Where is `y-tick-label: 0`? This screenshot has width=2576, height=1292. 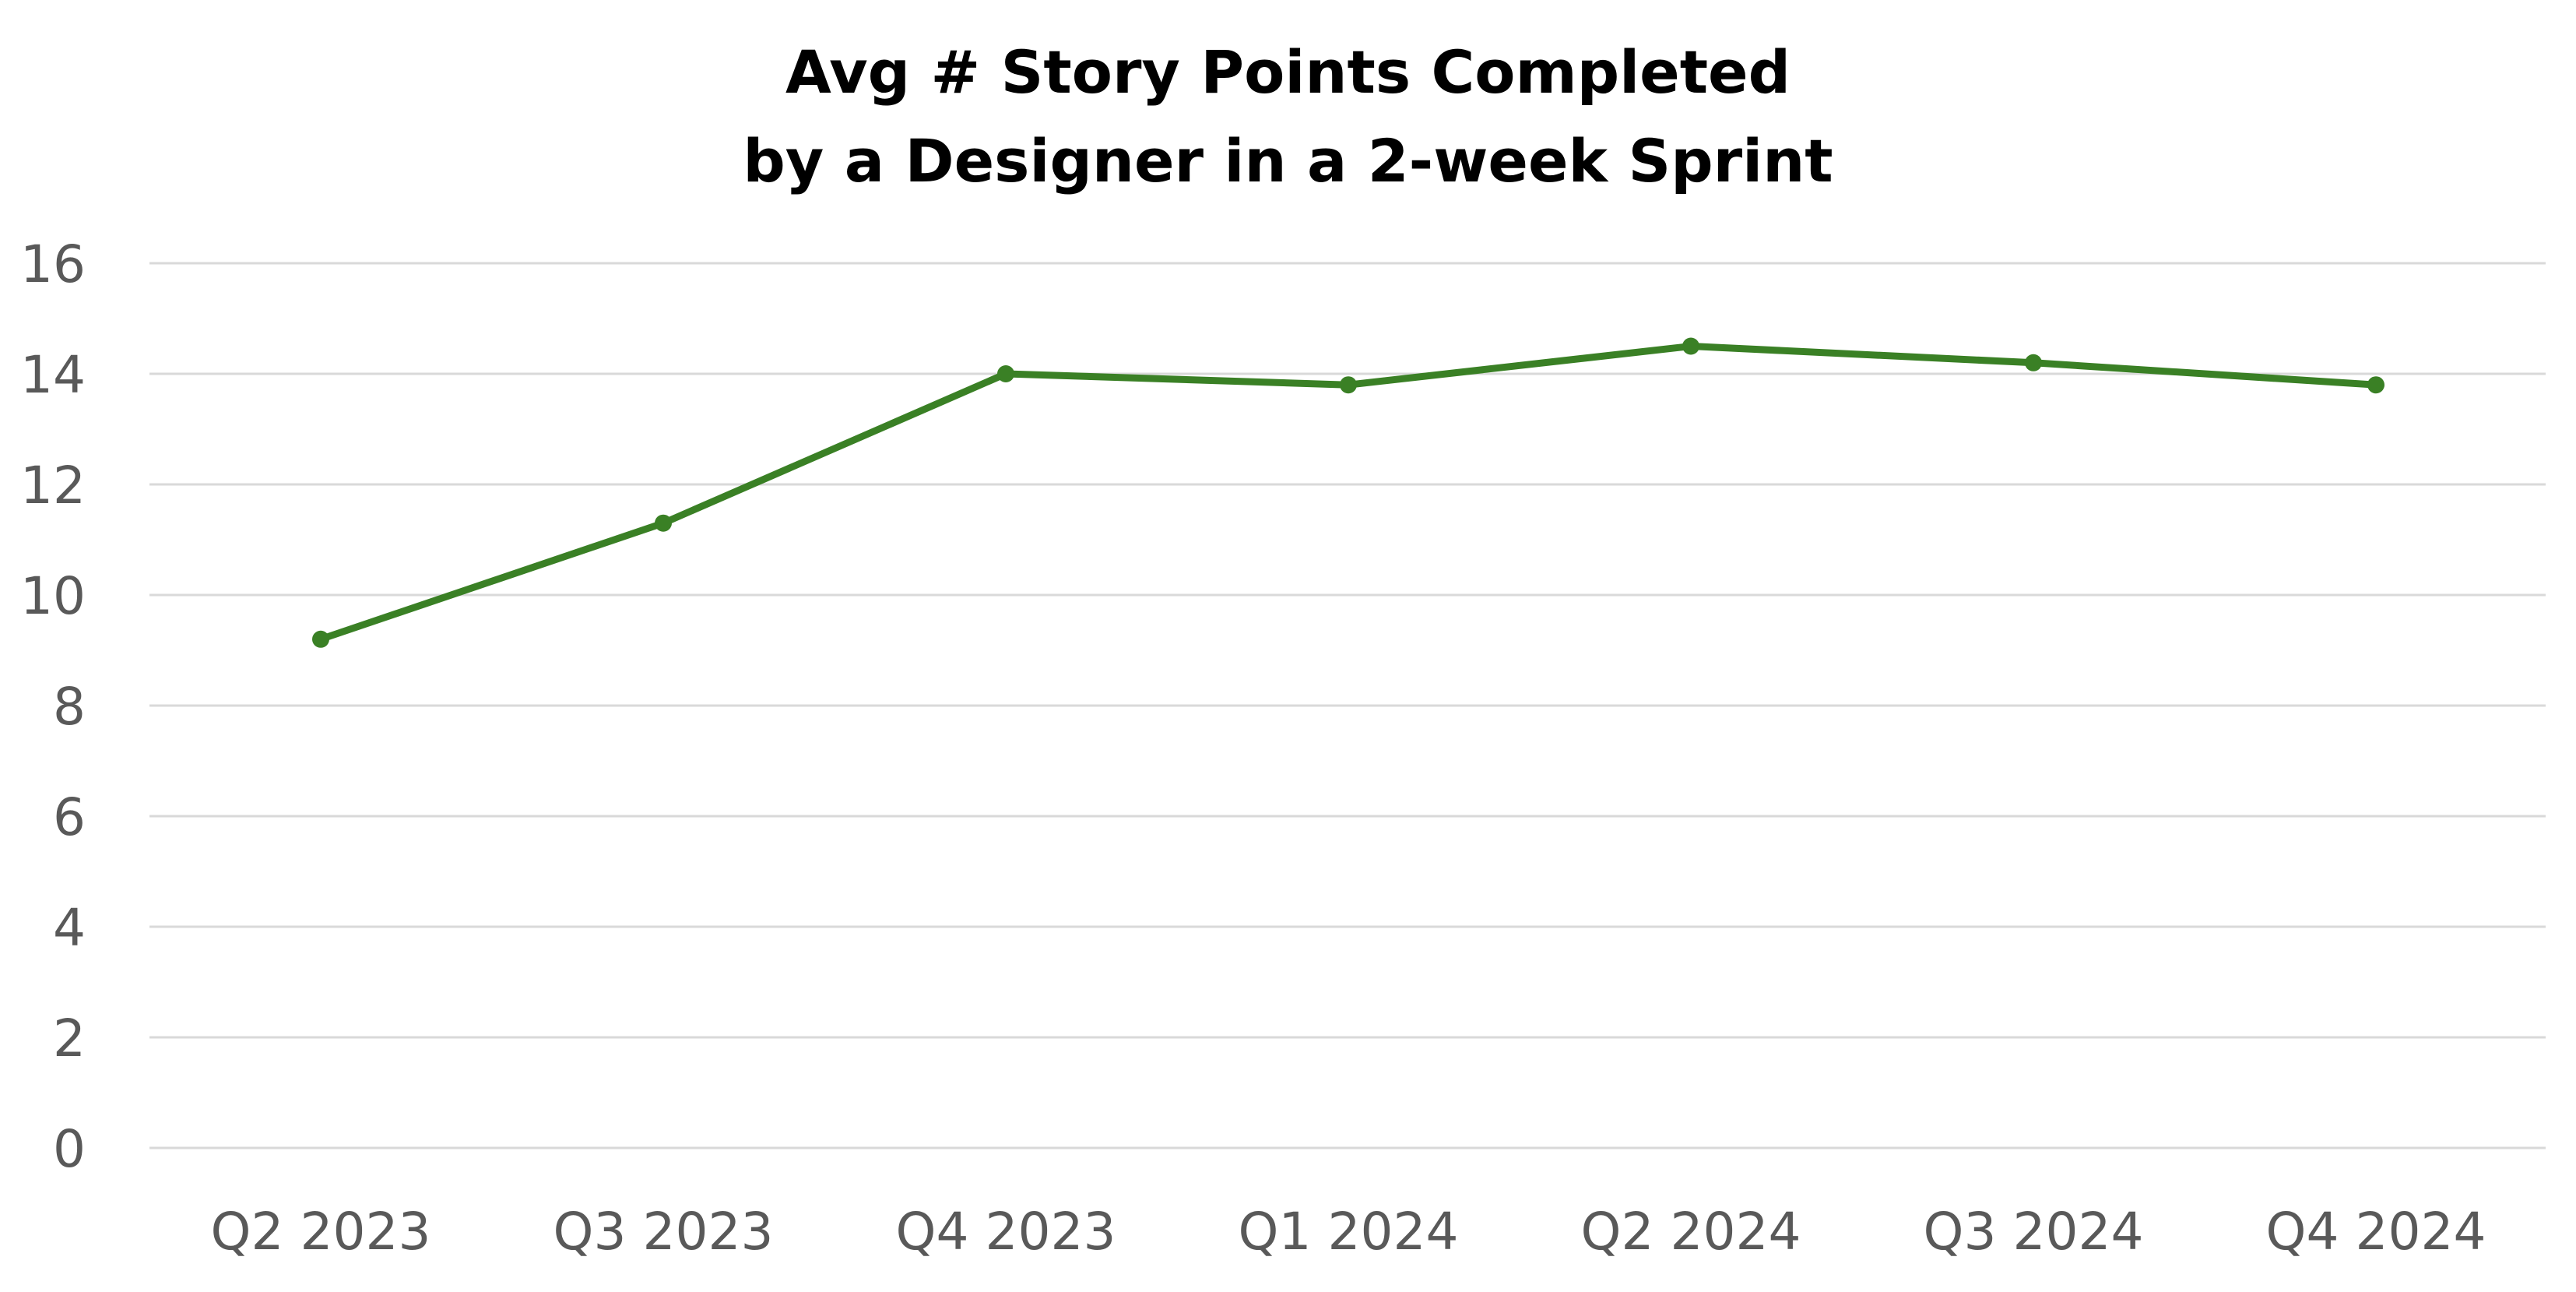
y-tick-label: 0 is located at coordinates (70, 1149).